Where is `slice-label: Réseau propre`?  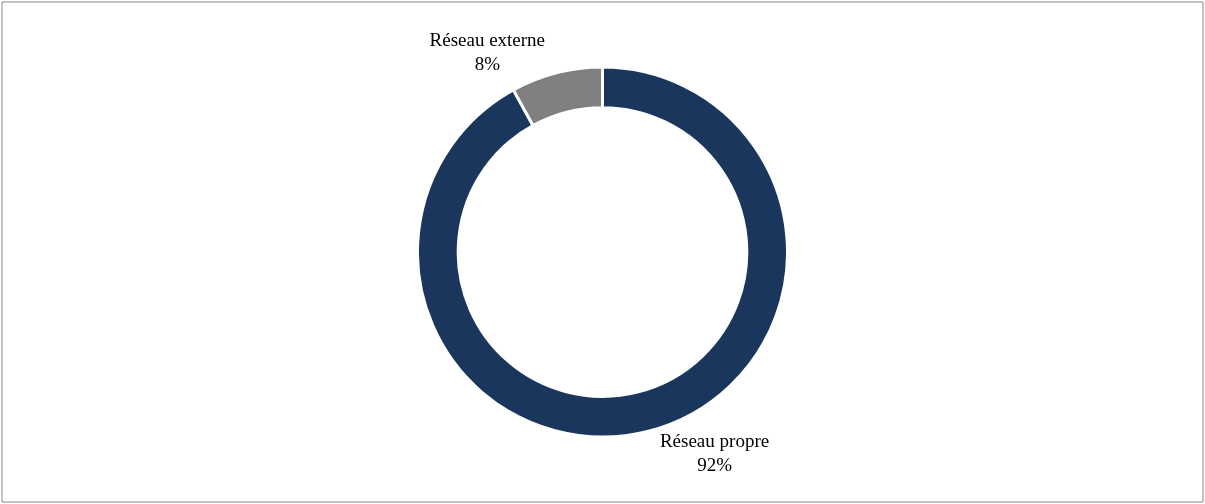
slice-label: Réseau propre is located at coordinates (714, 440).